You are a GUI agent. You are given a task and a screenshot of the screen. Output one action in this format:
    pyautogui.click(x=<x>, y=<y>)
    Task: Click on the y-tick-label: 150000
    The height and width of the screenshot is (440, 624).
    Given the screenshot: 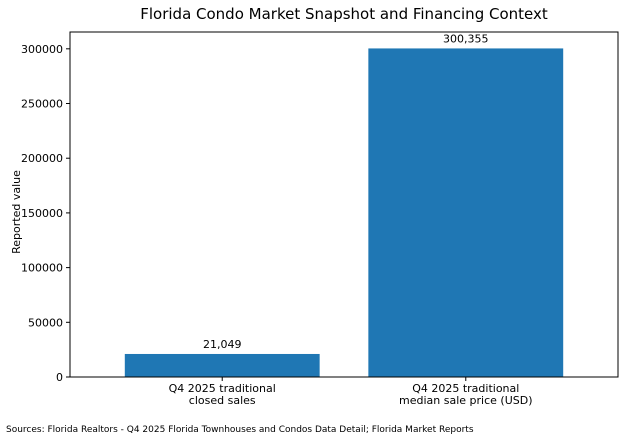 What is the action you would take?
    pyautogui.click(x=42, y=213)
    